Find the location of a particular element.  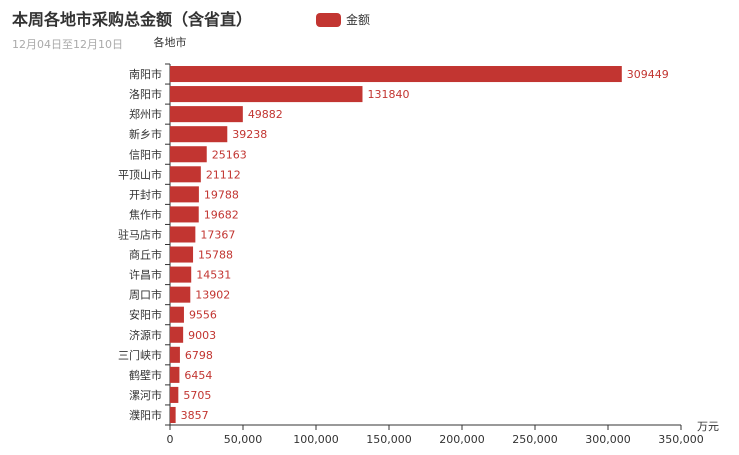

data-label: 309449 is located at coordinates (648, 74).